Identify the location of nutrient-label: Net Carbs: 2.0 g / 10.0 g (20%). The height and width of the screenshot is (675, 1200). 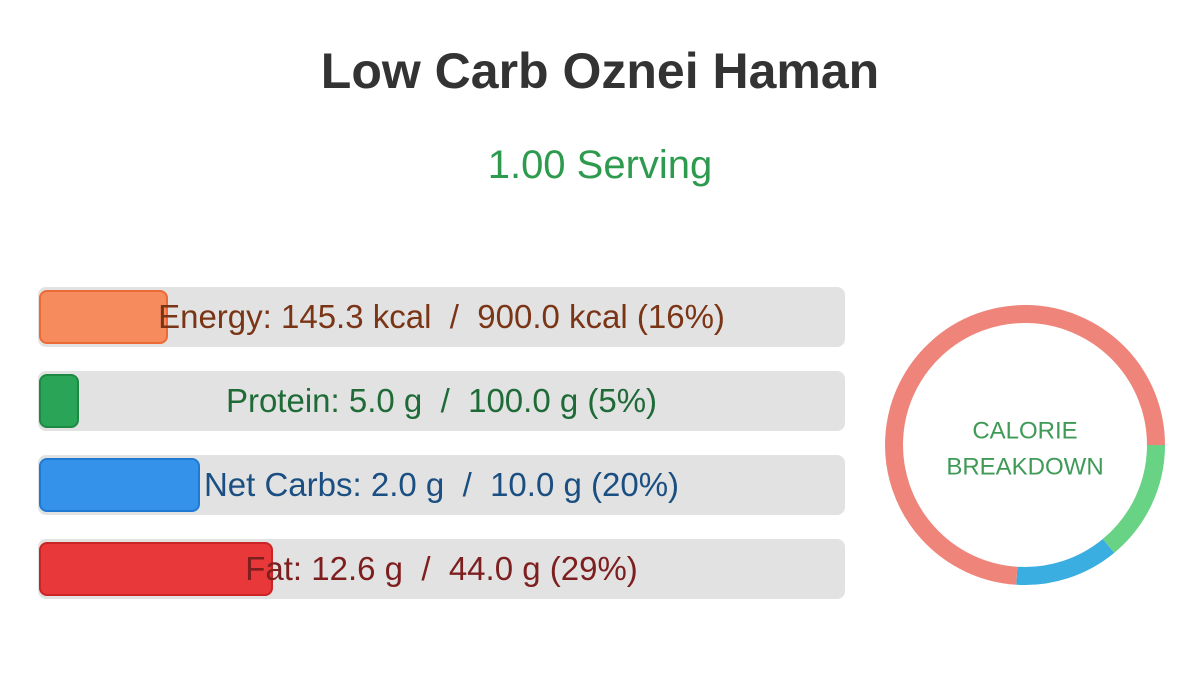
(441, 484).